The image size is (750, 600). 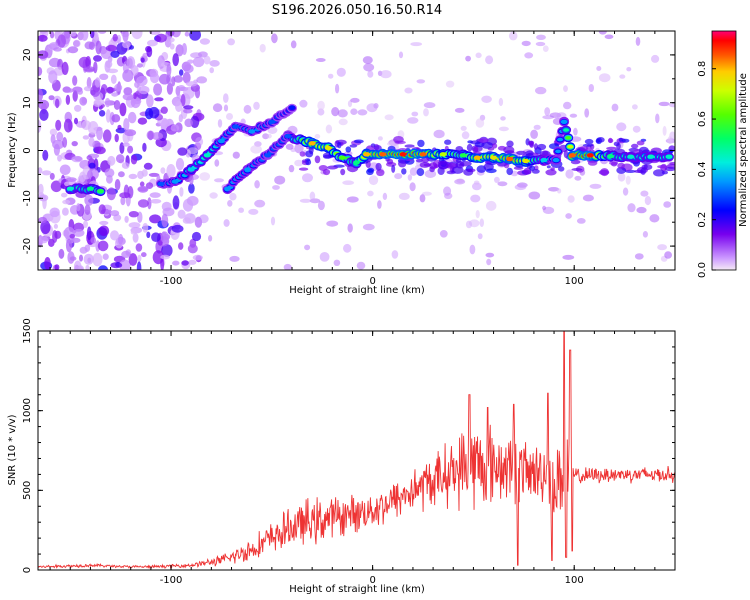 I want to click on ridge-point, so click(x=100, y=191).